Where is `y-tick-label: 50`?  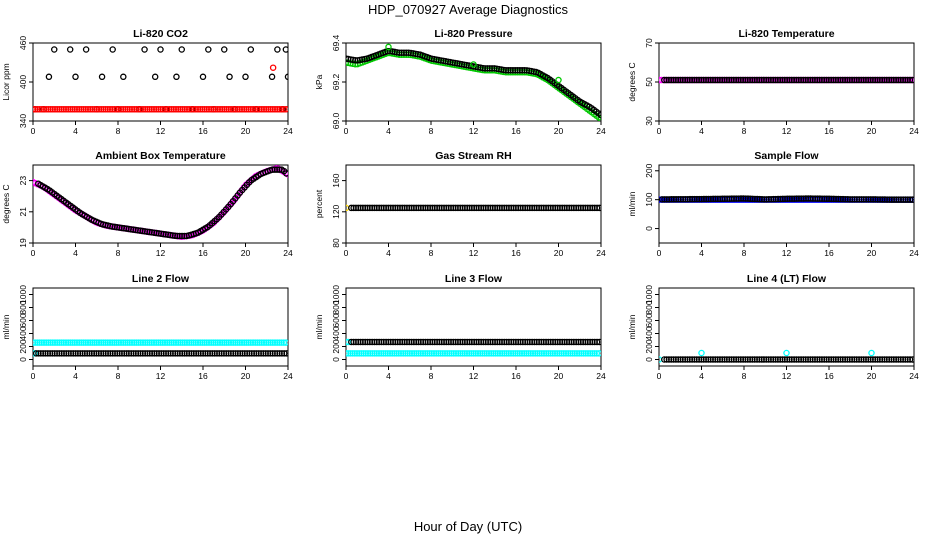 y-tick-label: 50 is located at coordinates (649, 82).